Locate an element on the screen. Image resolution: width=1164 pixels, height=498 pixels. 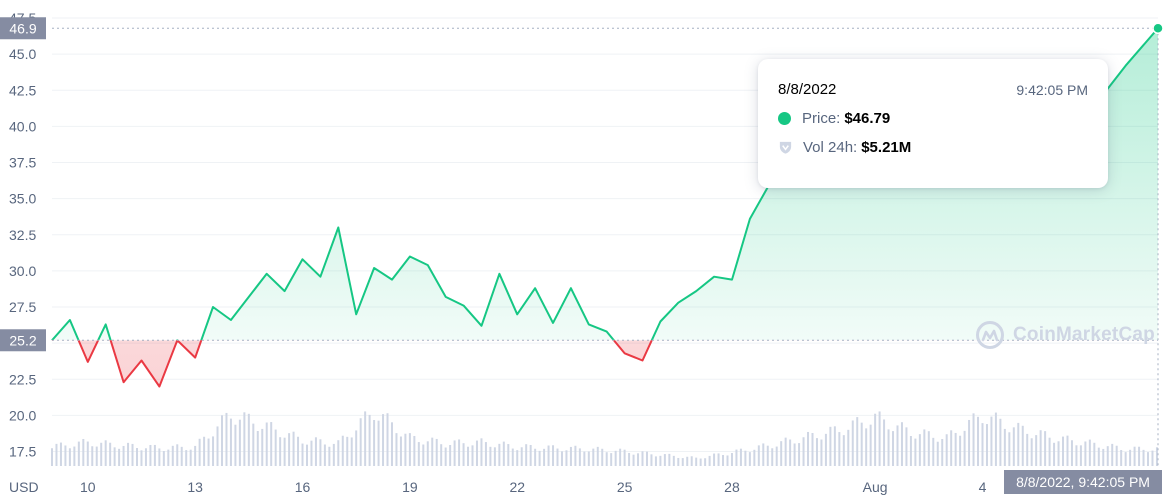
coinmarketcap-logo-icon is located at coordinates (990, 335).